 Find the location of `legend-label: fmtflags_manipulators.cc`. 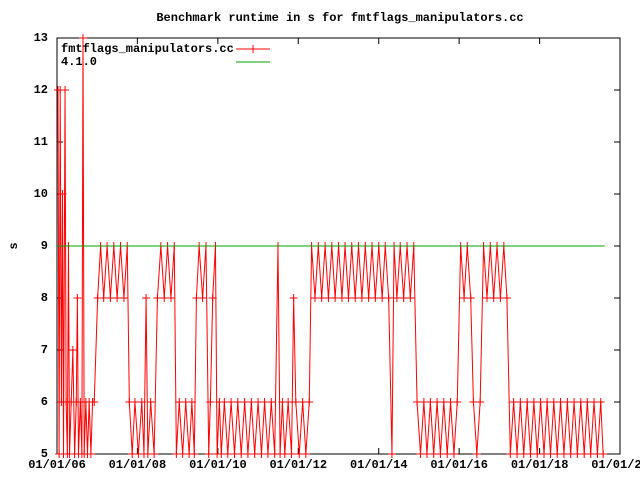

legend-label: fmtflags_manipulators.cc is located at coordinates (147, 49).